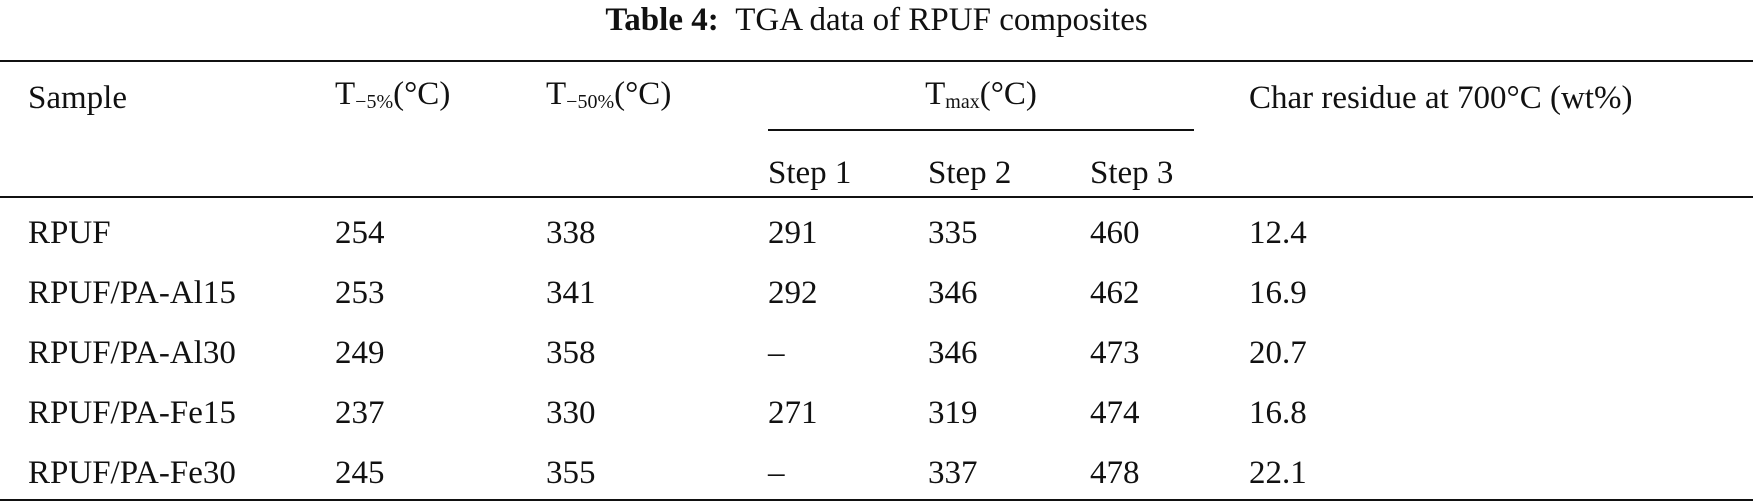 This screenshot has height=502, width=1753. I want to click on column-header: T−5%(°C), so click(392, 98).